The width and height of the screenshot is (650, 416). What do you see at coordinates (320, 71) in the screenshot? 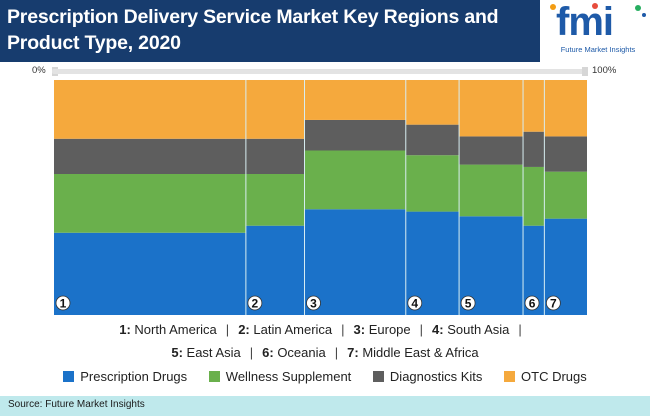
I see `axis-percent-track` at bounding box center [320, 71].